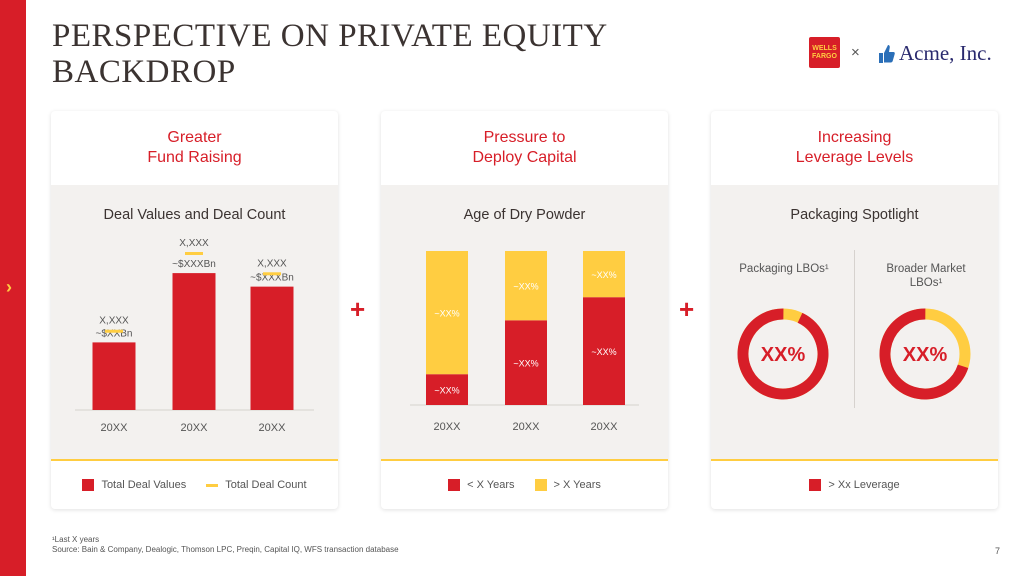  I want to click on card-header-line1: Greater, so click(194, 137).